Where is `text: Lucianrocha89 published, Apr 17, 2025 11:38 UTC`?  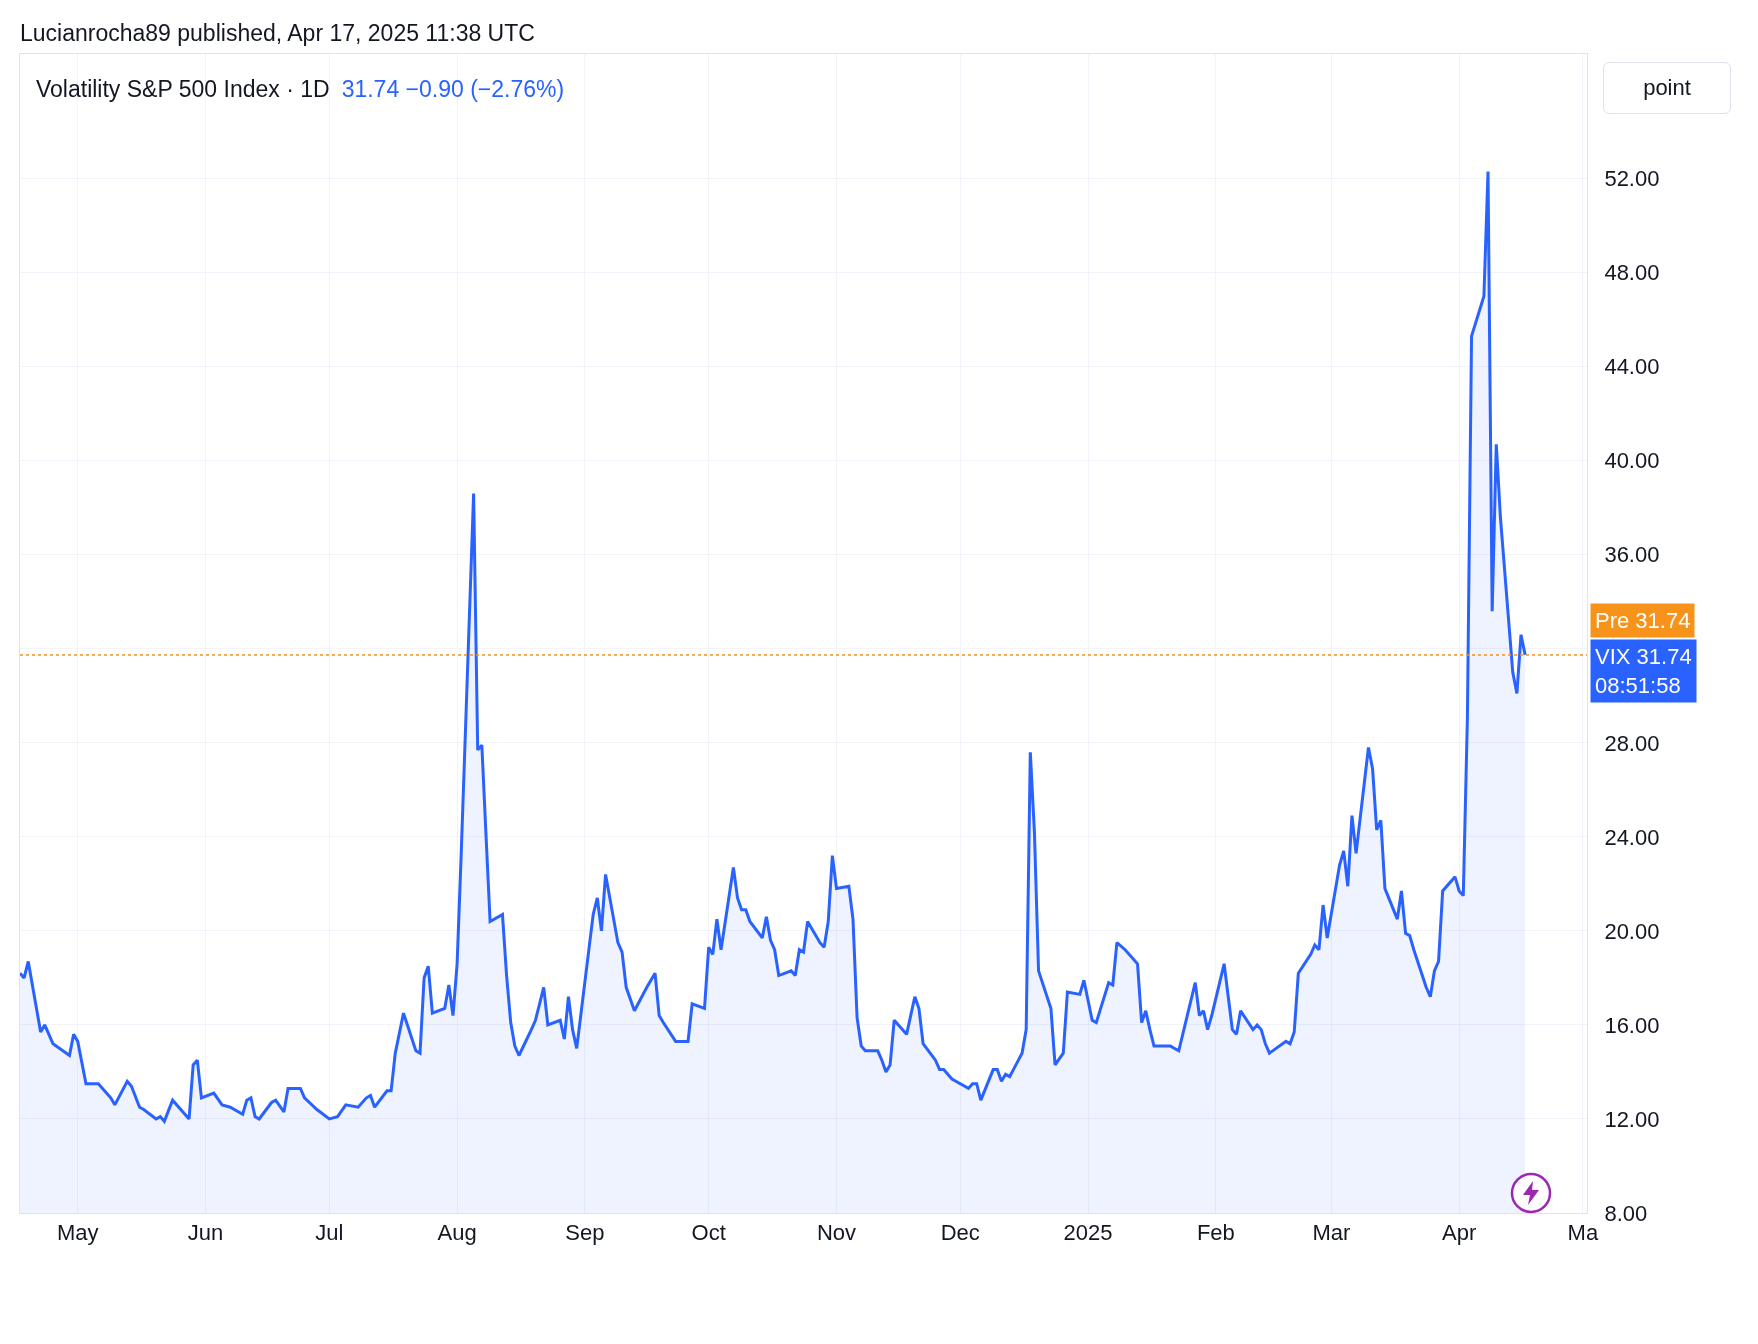 text: Lucianrocha89 published, Apr 17, 2025 11:38 UTC is located at coordinates (277, 33).